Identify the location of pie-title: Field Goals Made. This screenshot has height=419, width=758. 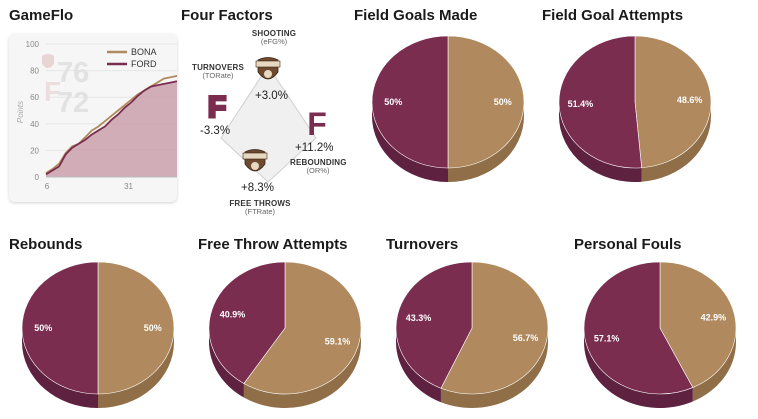
(416, 15).